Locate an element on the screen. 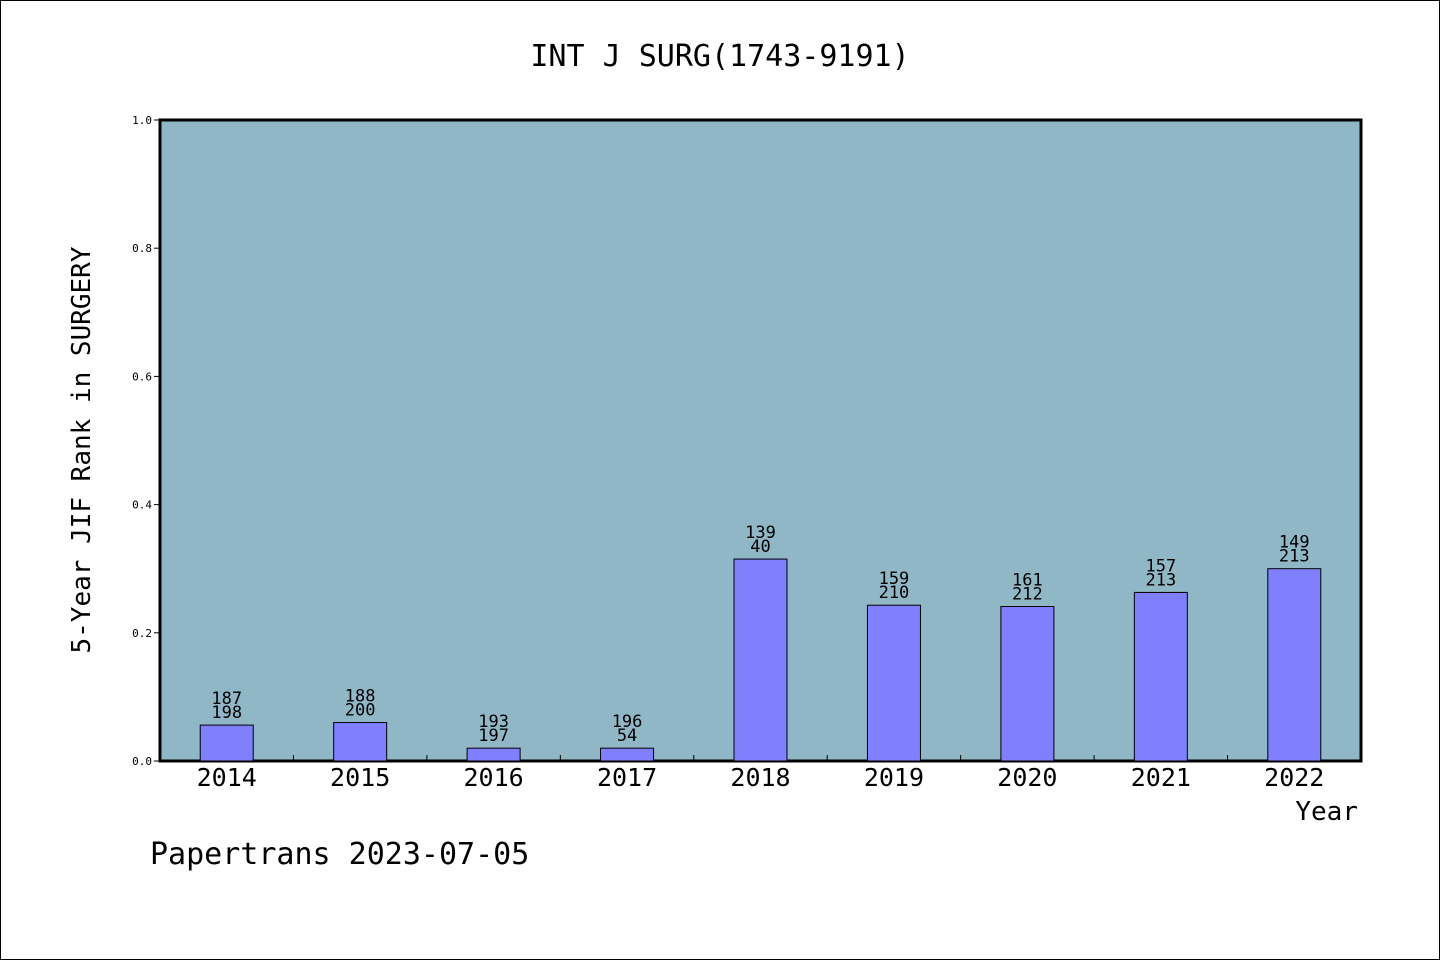 The height and width of the screenshot is (964, 1440). bar-label-top: 149 is located at coordinates (1294, 543).